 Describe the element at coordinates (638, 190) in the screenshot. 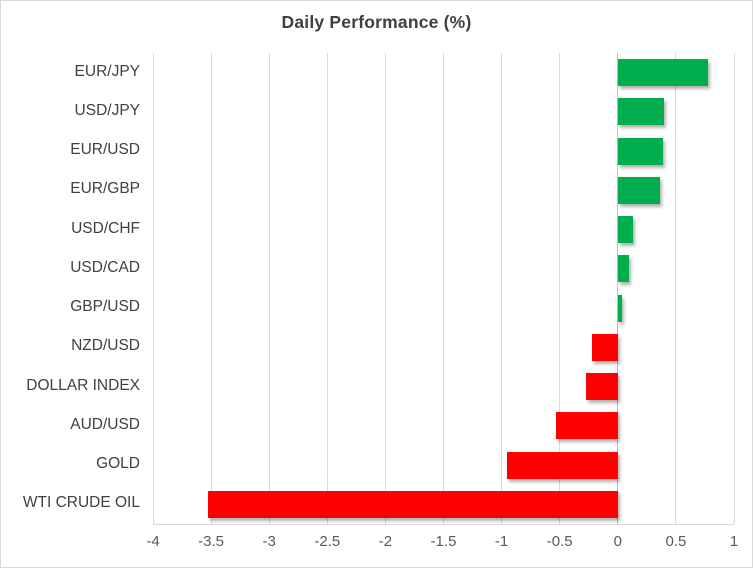

I see `bar-eur-gbp` at that location.